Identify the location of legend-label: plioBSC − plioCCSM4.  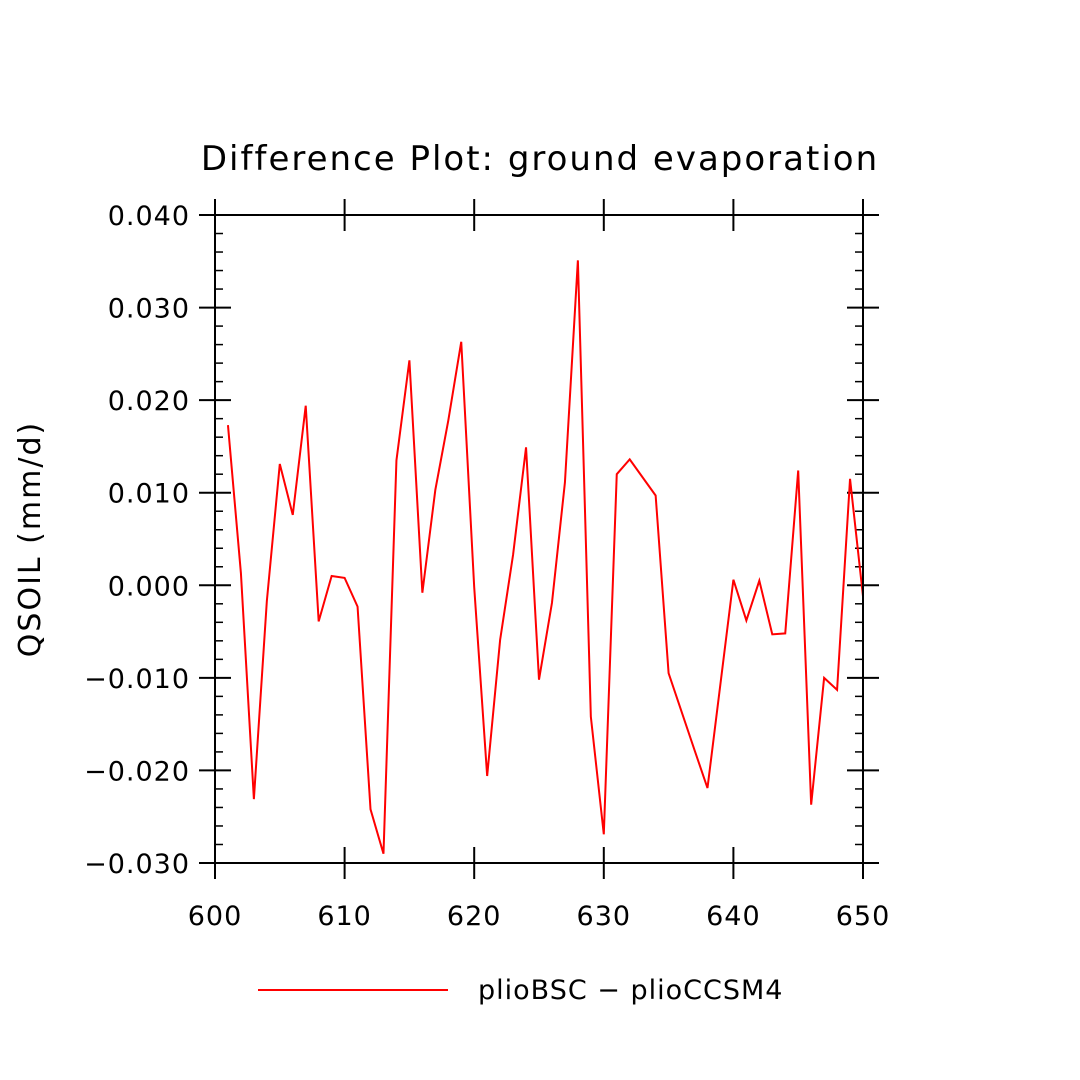
(630, 990).